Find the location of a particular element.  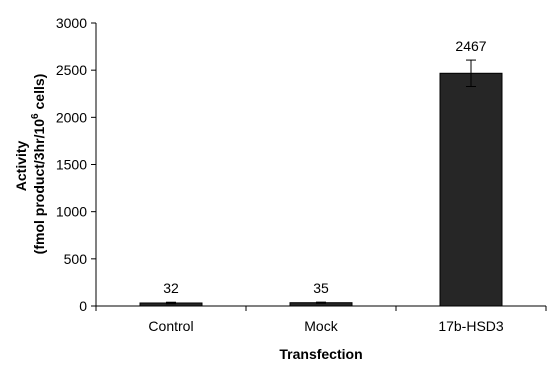

data-label: 32 is located at coordinates (171, 288).